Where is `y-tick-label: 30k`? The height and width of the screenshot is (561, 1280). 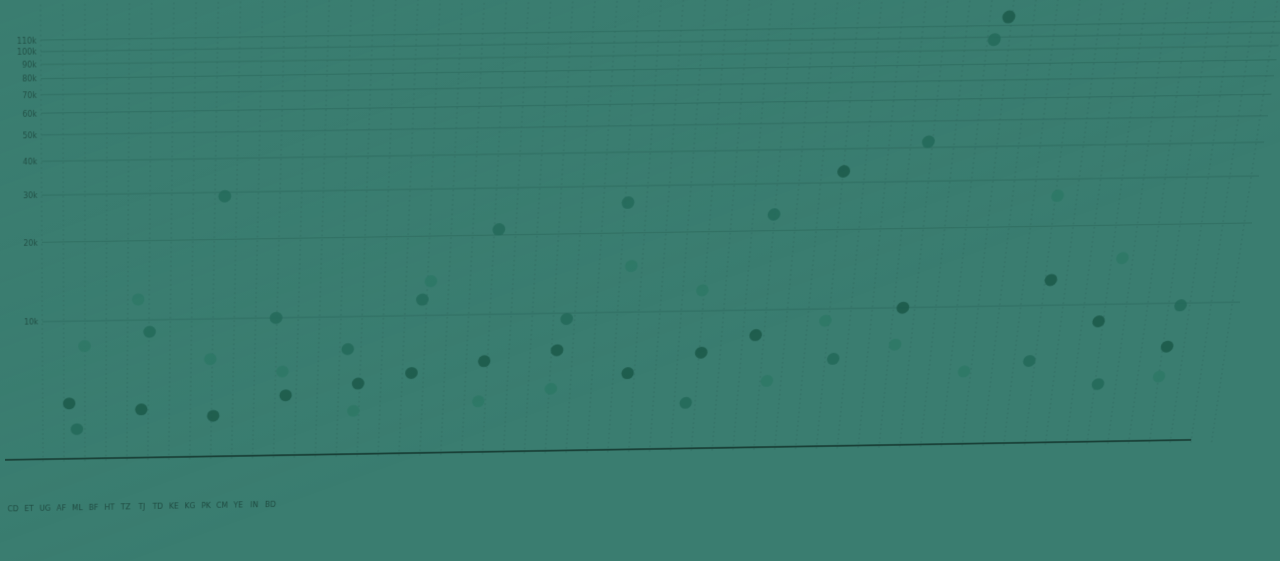 y-tick-label: 30k is located at coordinates (30, 195).